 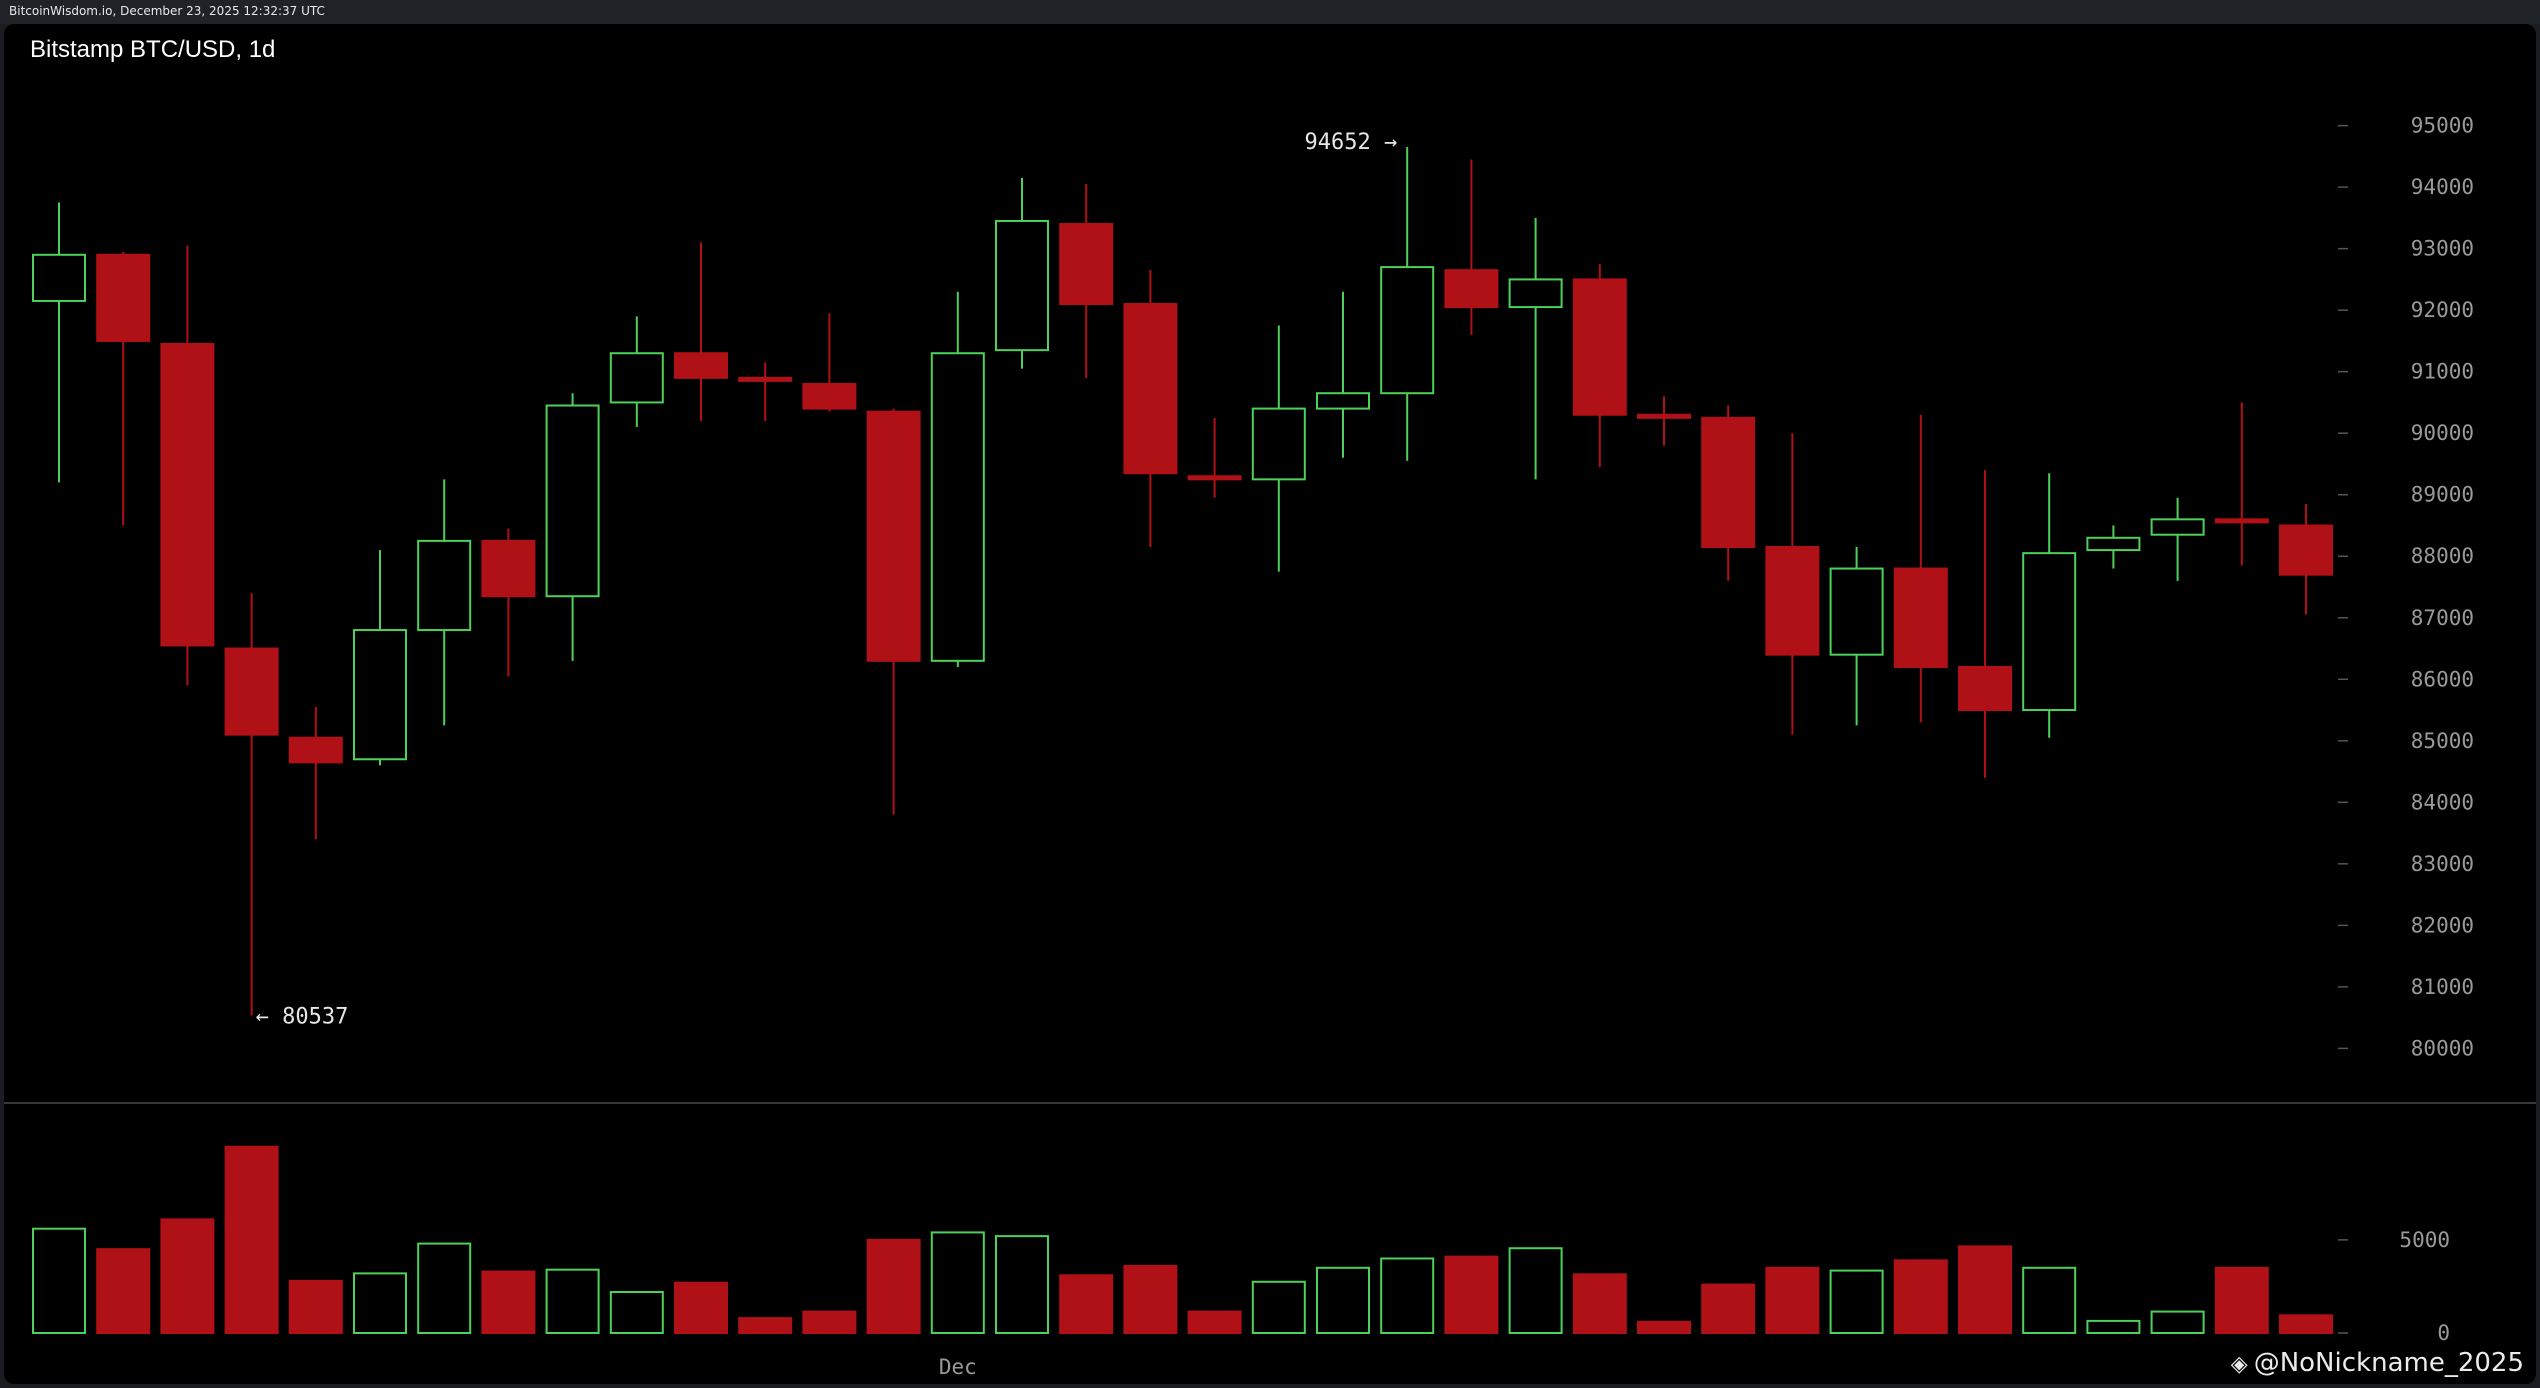 What do you see at coordinates (958, 1367) in the screenshot?
I see `x-tick-label: Dec` at bounding box center [958, 1367].